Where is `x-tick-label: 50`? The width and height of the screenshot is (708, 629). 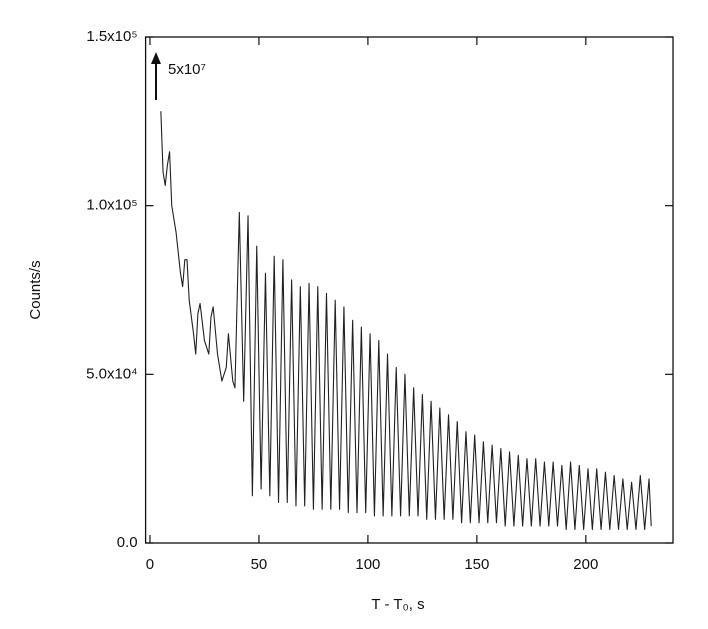
x-tick-label: 50 is located at coordinates (259, 564).